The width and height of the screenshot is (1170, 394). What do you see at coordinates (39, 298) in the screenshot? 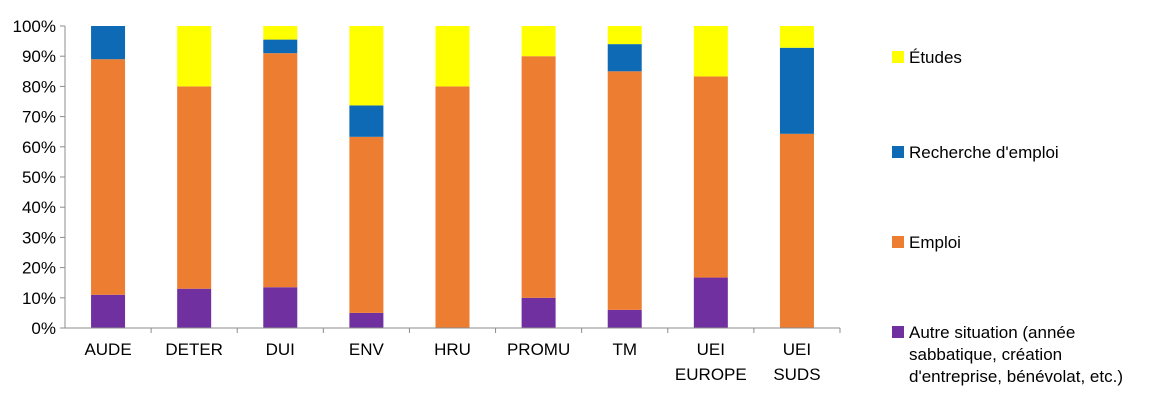
I see `y-tick-label: 10%` at bounding box center [39, 298].